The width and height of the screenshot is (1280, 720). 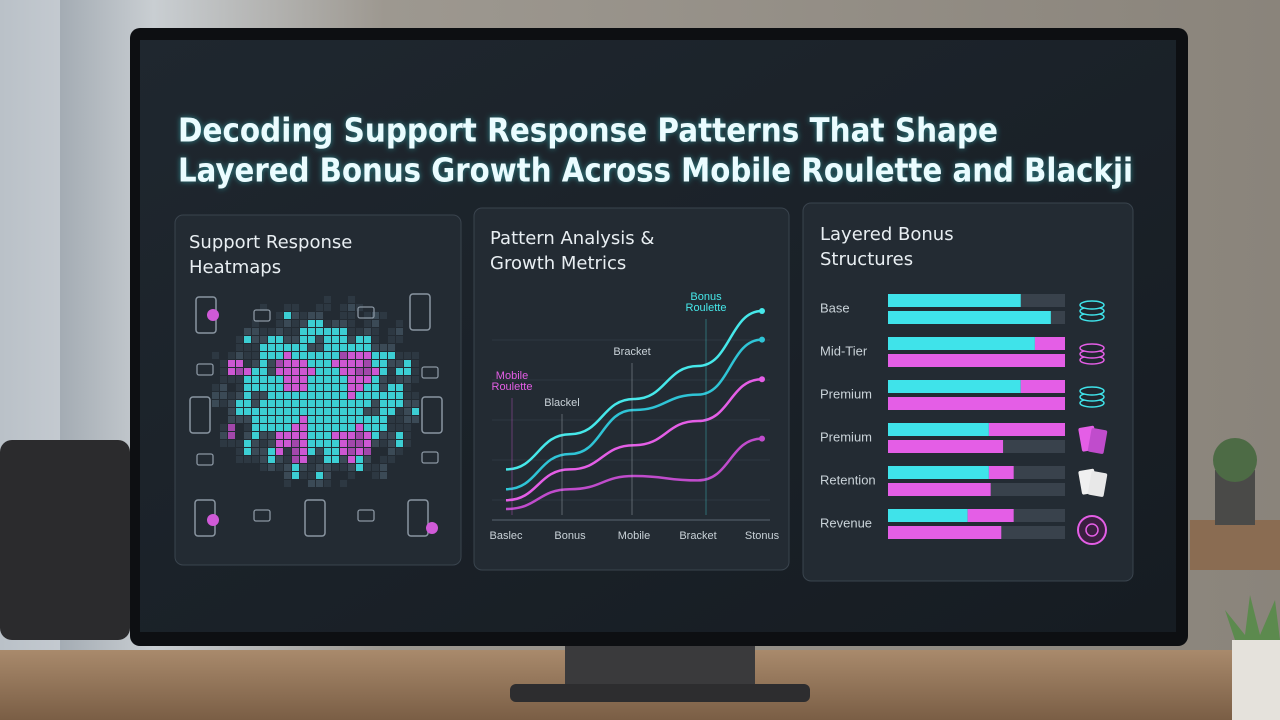 What do you see at coordinates (762, 536) in the screenshot?
I see `x-tick-label: Stonus` at bounding box center [762, 536].